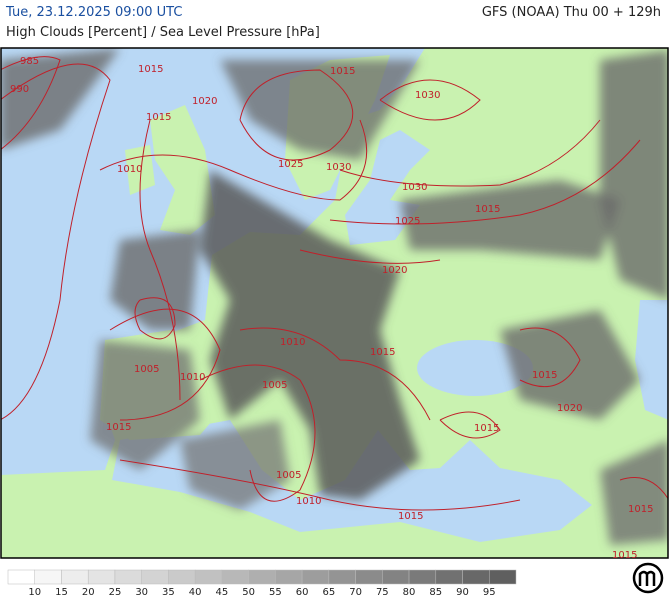  Describe the element at coordinates (462, 592) in the screenshot. I see `legend-label: 90` at that location.